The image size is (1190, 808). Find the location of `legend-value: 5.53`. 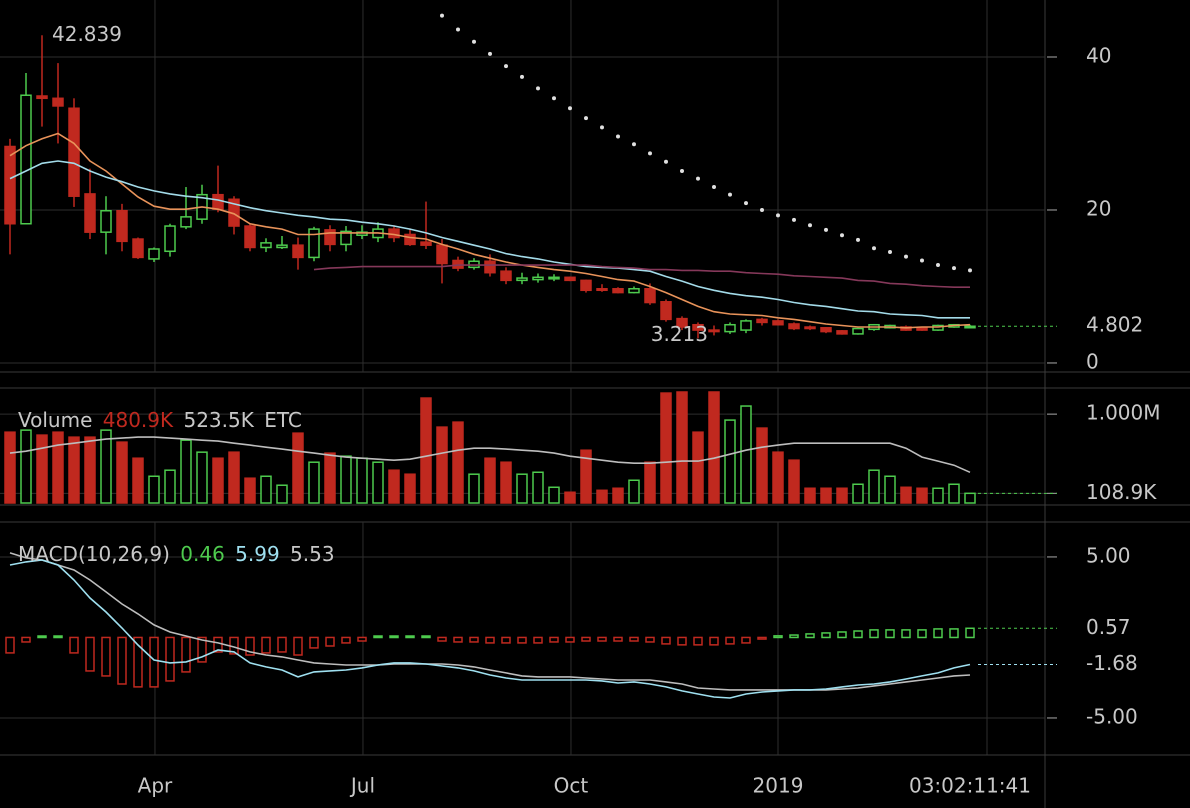

legend-value: 5.53 is located at coordinates (312, 554).